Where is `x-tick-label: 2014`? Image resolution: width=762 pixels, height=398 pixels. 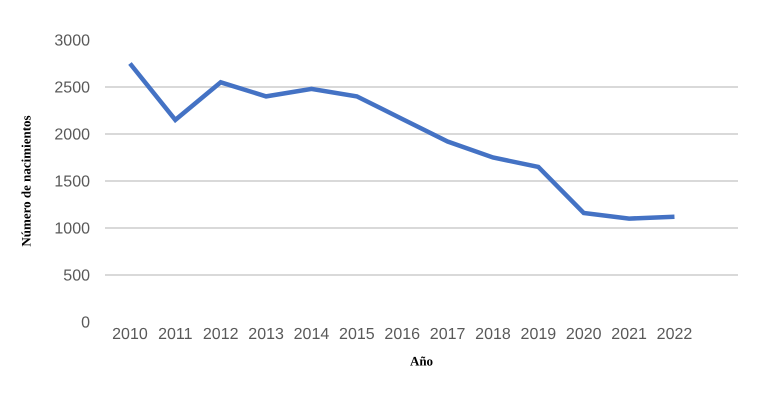 x-tick-label: 2014 is located at coordinates (312, 334).